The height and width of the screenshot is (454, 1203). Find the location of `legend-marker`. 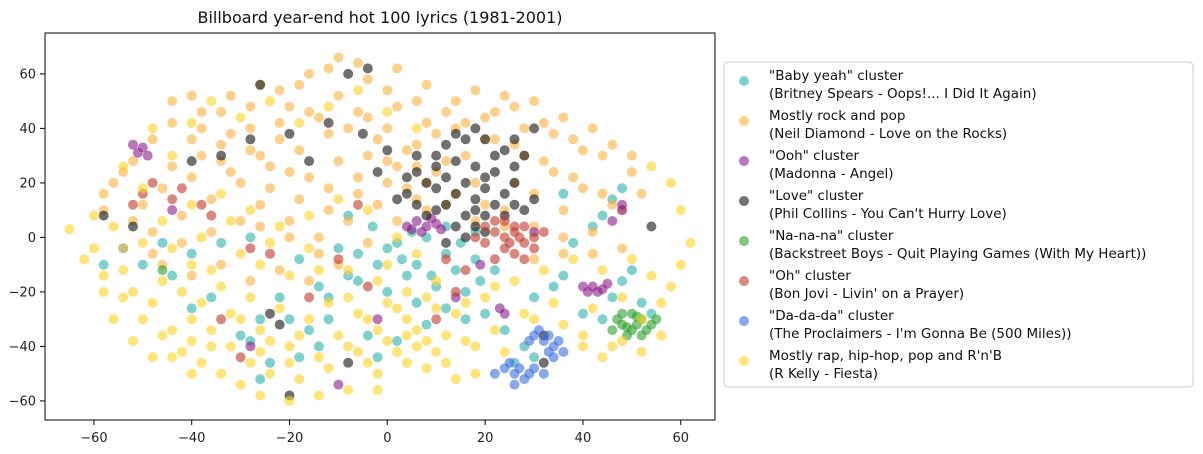

legend-marker is located at coordinates (744, 121).